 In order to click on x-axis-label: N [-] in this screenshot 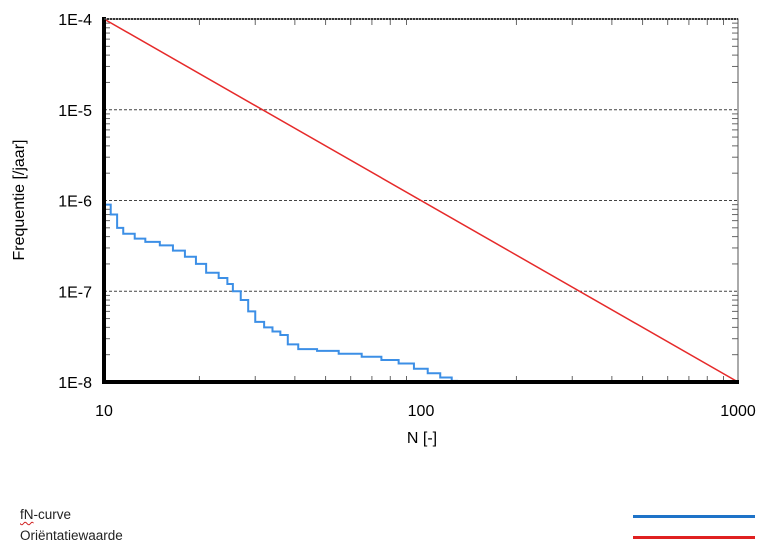, I will do `click(422, 438)`.